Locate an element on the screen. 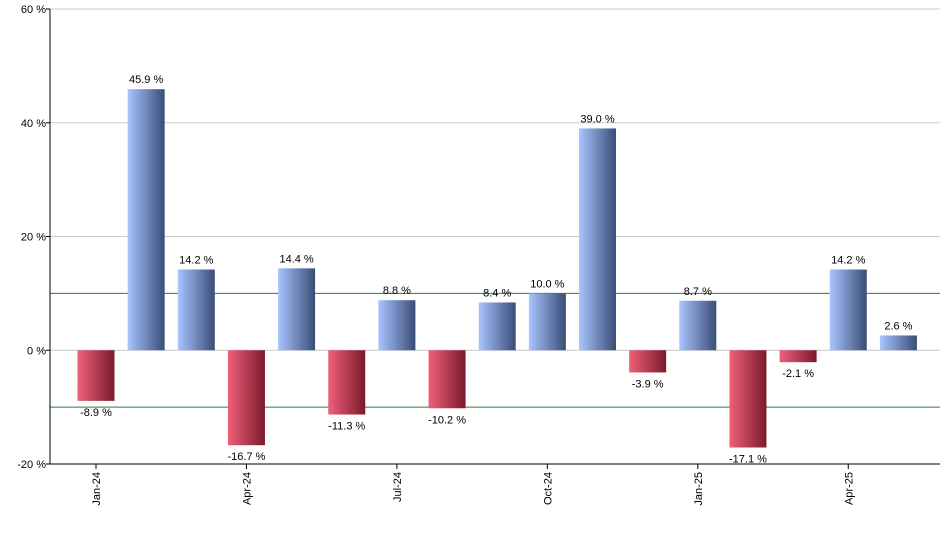  y-tick-label: -20 % is located at coordinates (31, 465).